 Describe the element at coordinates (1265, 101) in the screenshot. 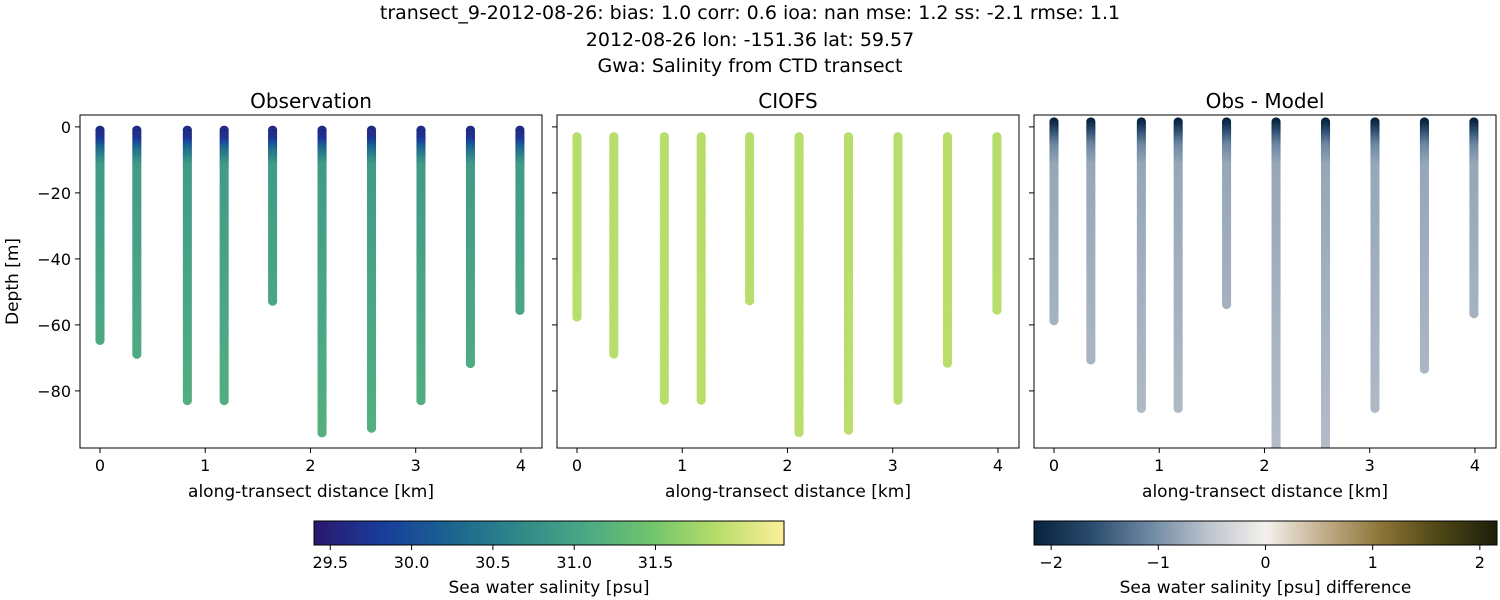

I see `panel-title: Obs - Model` at that location.